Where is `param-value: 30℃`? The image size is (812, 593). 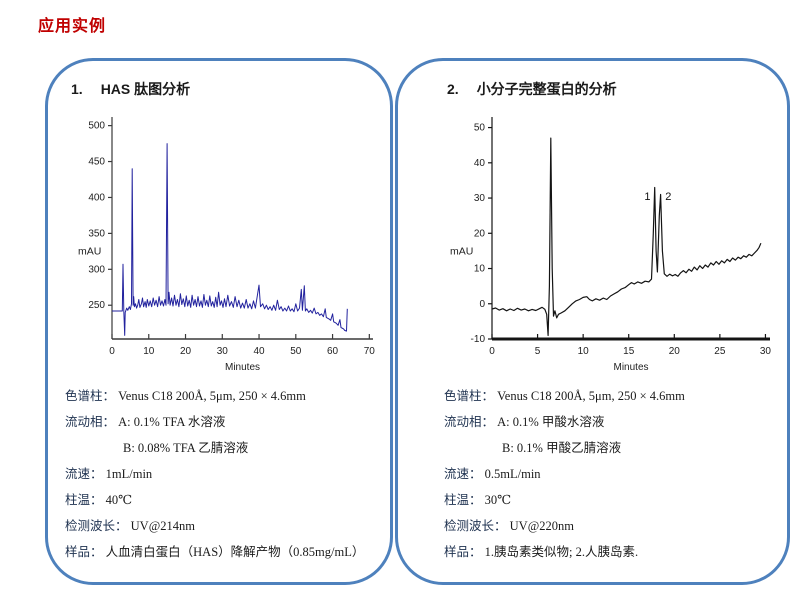 param-value: 30℃ is located at coordinates (498, 500).